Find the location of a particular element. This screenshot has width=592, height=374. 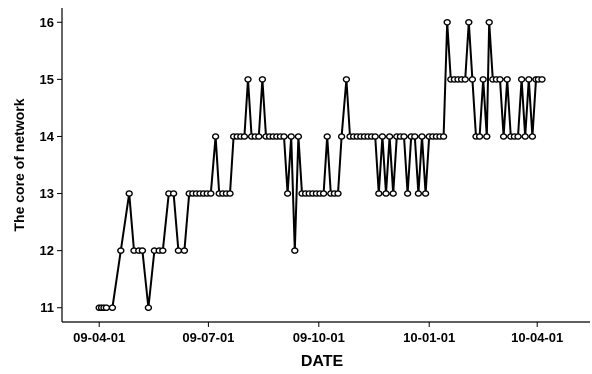

x-tick-label: 09-07-01 is located at coordinates (208, 337).